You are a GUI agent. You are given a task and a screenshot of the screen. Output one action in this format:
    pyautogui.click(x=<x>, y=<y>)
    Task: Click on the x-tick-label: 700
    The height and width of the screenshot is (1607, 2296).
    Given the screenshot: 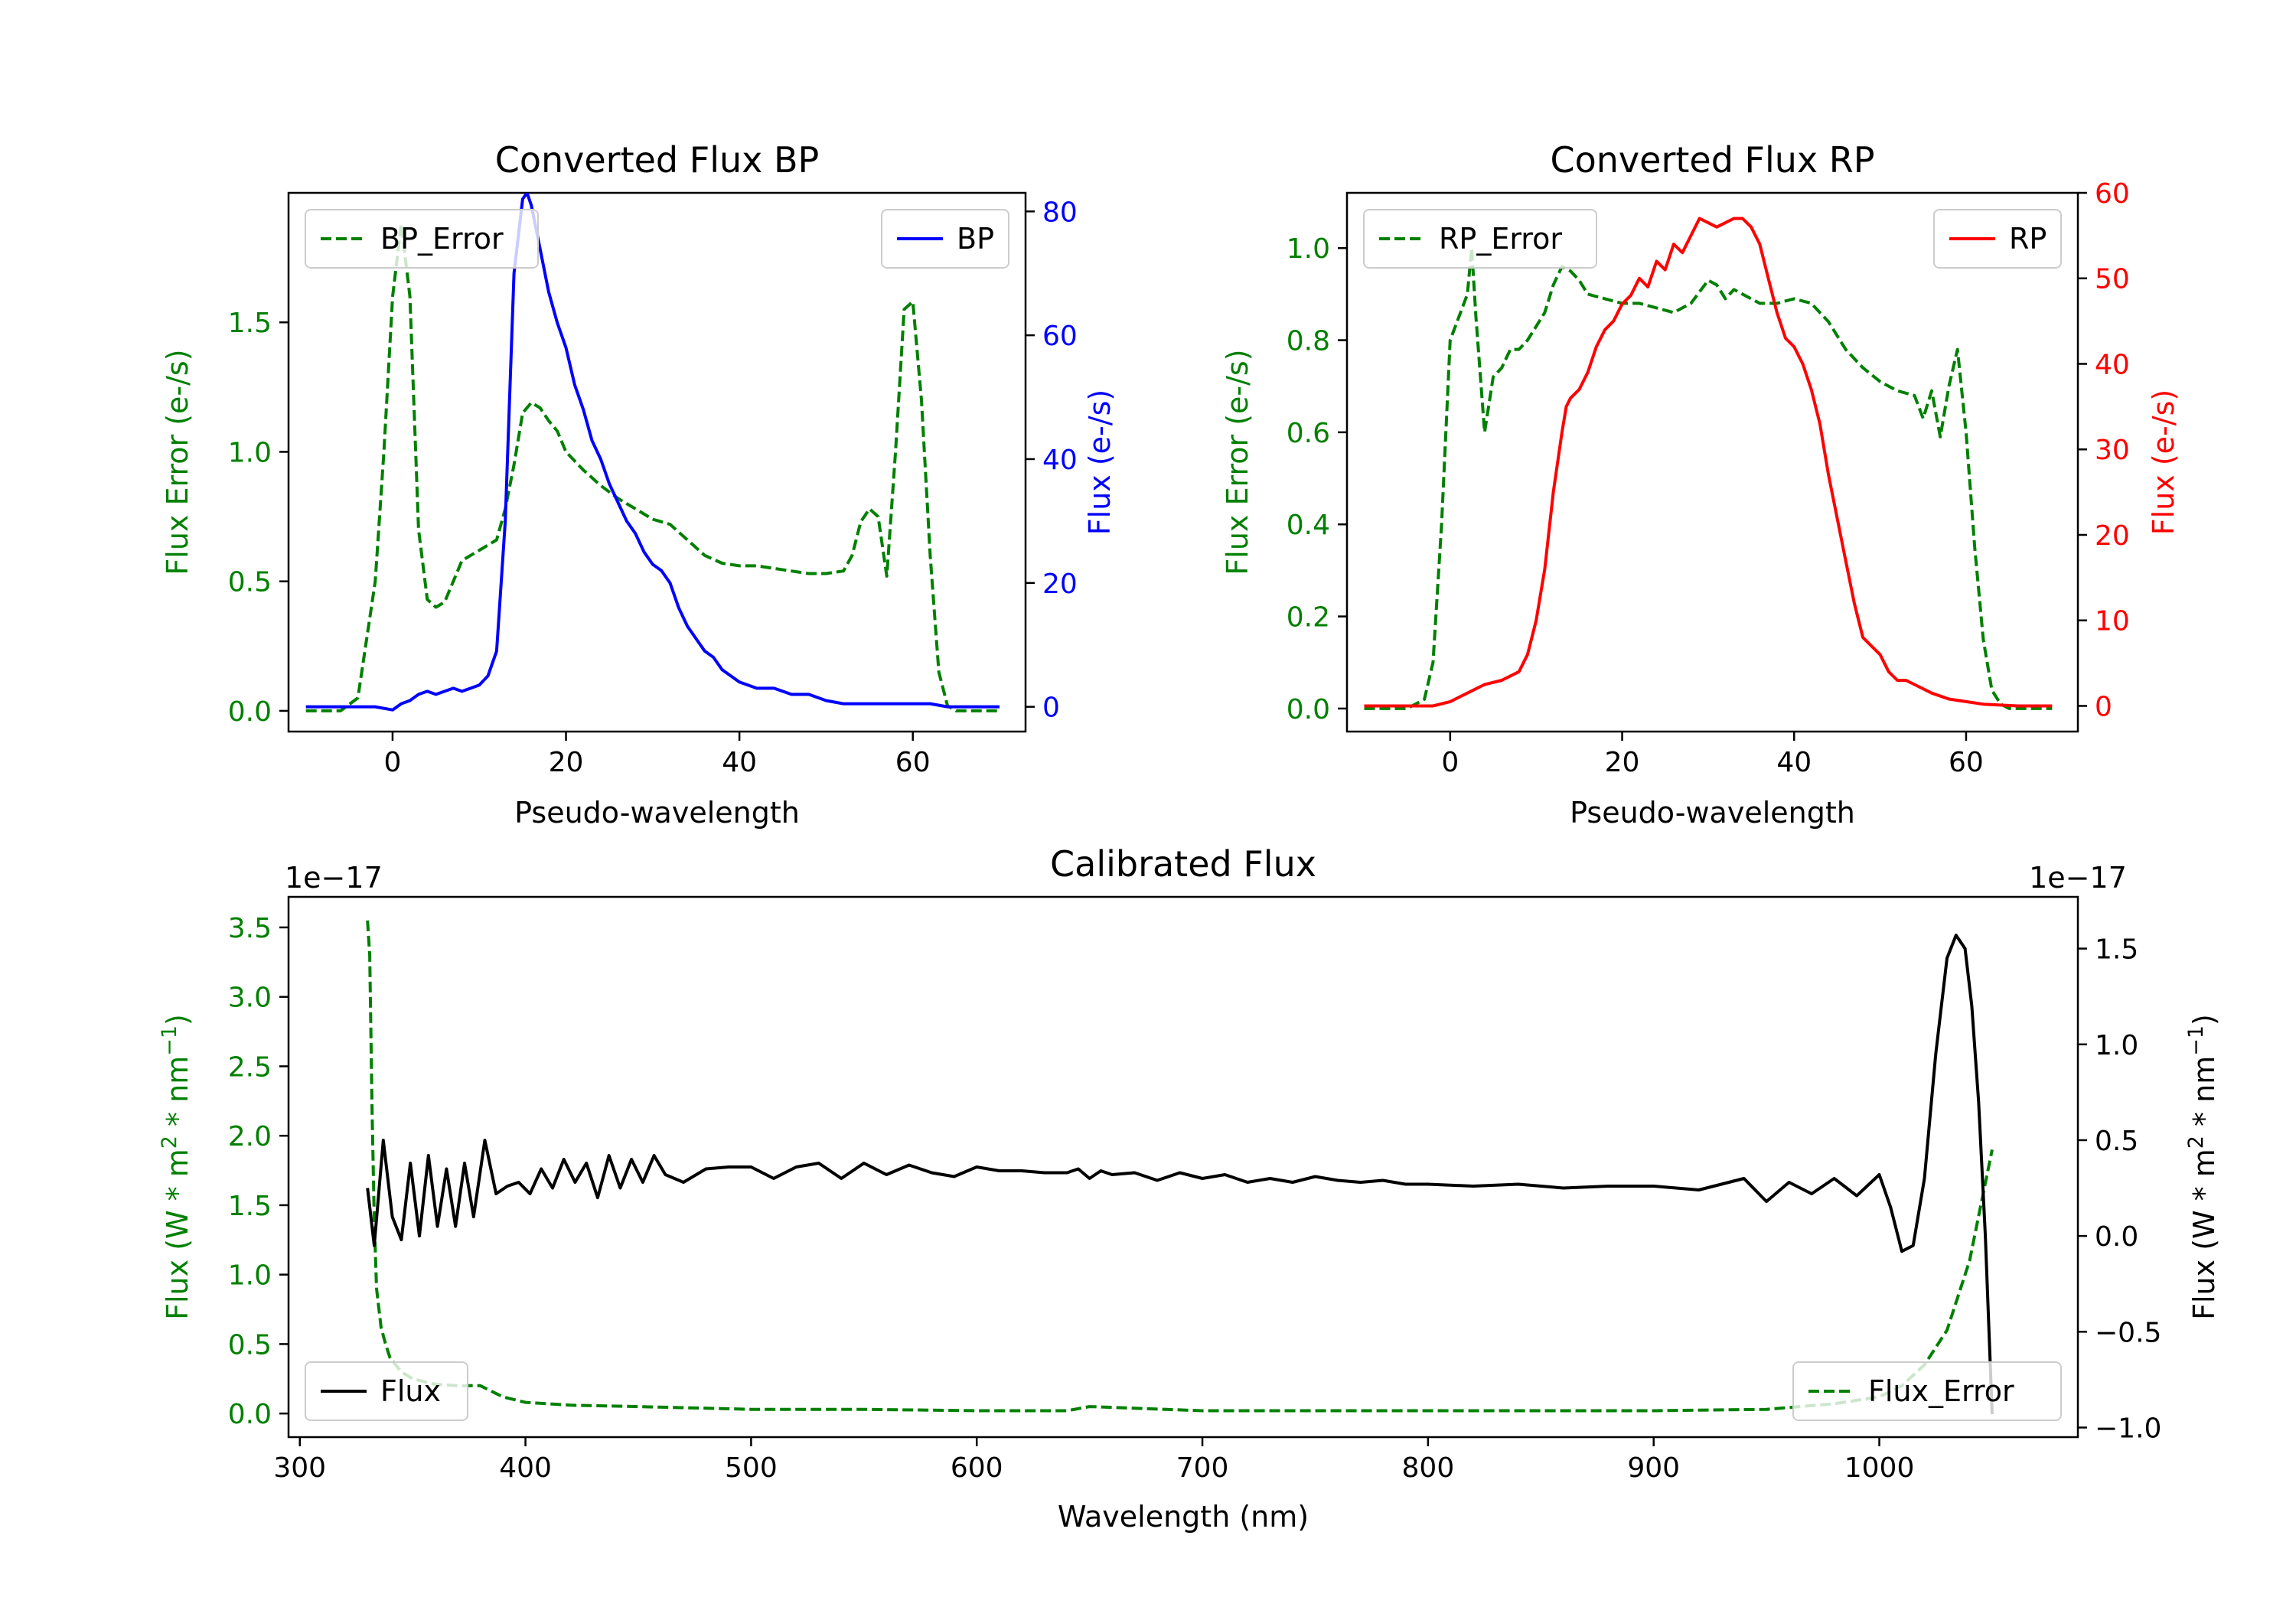 What is the action you would take?
    pyautogui.click(x=1202, y=1468)
    